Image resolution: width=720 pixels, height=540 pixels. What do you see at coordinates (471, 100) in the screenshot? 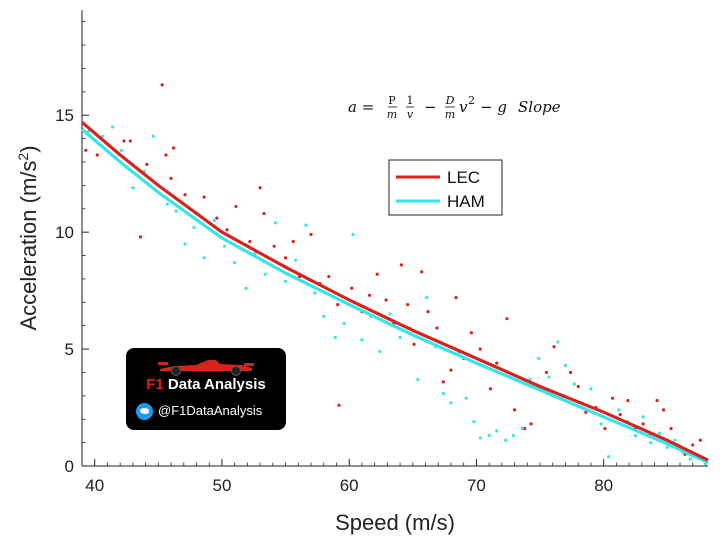
I see `formula-t3-exp: 2` at bounding box center [471, 100].